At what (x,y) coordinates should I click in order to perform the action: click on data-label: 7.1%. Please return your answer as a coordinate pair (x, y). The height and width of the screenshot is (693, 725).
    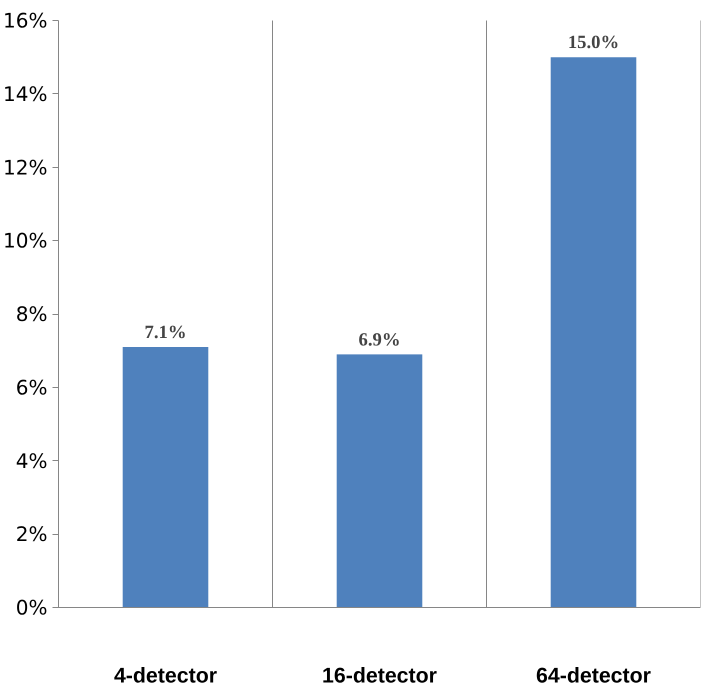
    Looking at the image, I should click on (165, 333).